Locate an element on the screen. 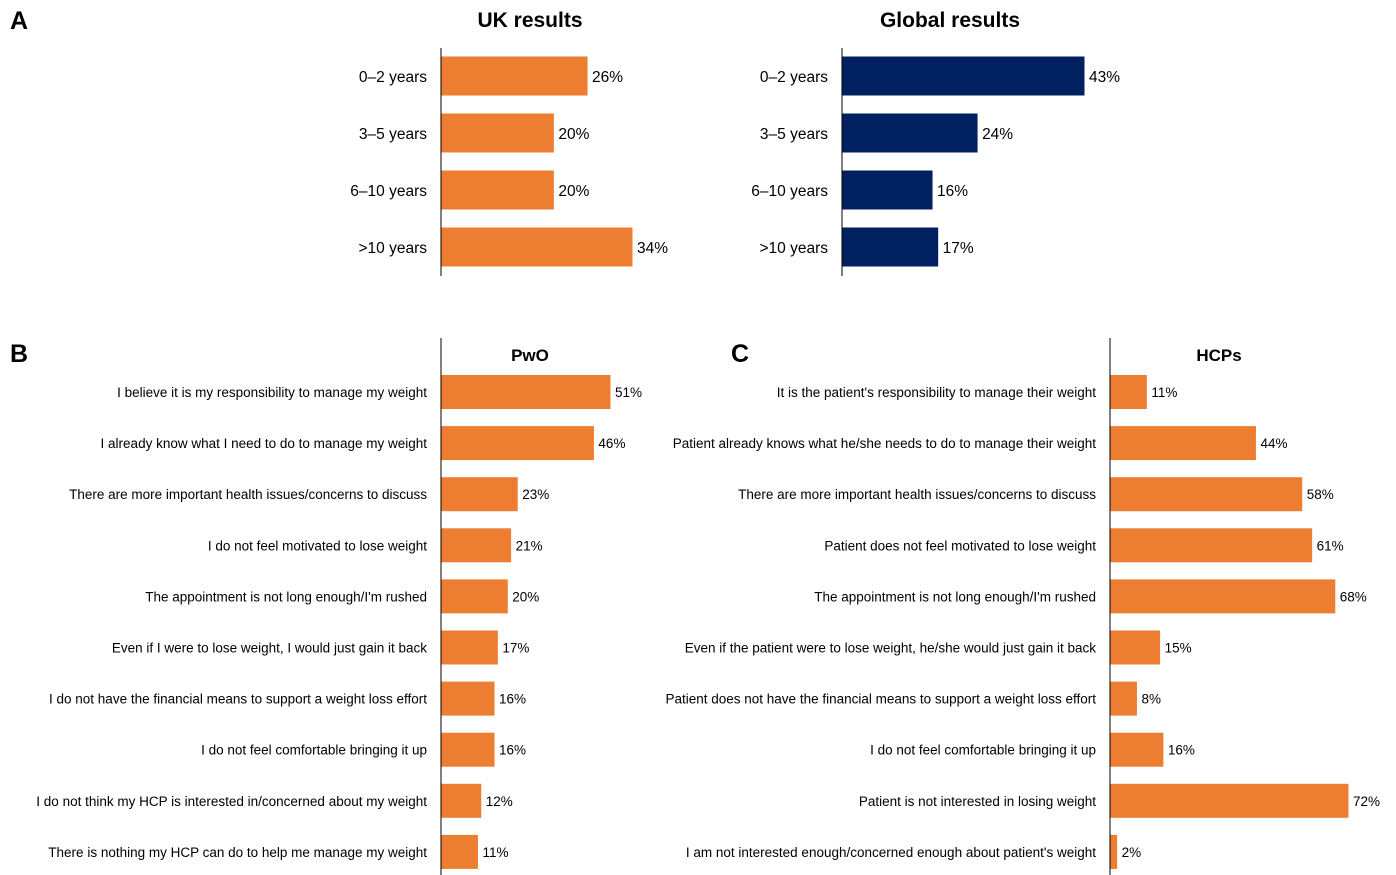 Image resolution: width=1396 pixels, height=875 pixels. chart-title-pwo: PwO is located at coordinates (530, 355).